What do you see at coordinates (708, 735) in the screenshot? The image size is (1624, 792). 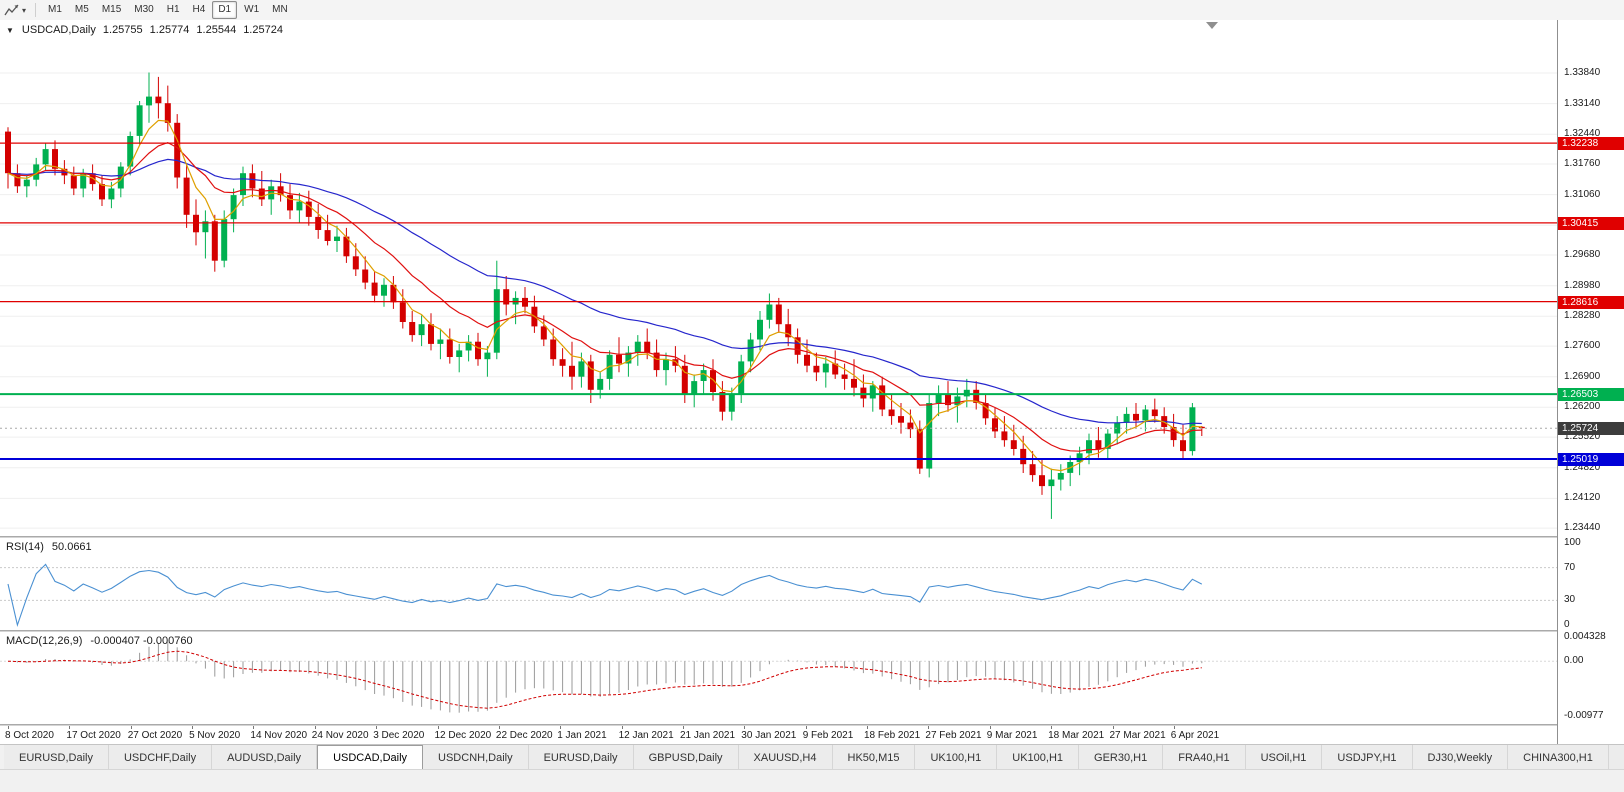 I see `time-label: 21 Jan 2021` at bounding box center [708, 735].